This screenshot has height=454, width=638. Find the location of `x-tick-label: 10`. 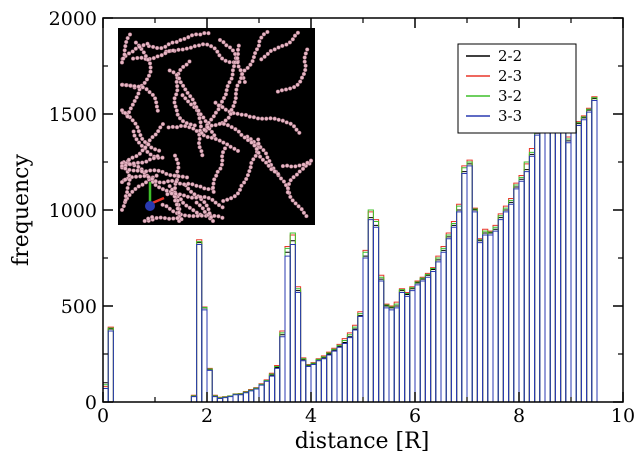

x-tick-label: 10 is located at coordinates (623, 416).